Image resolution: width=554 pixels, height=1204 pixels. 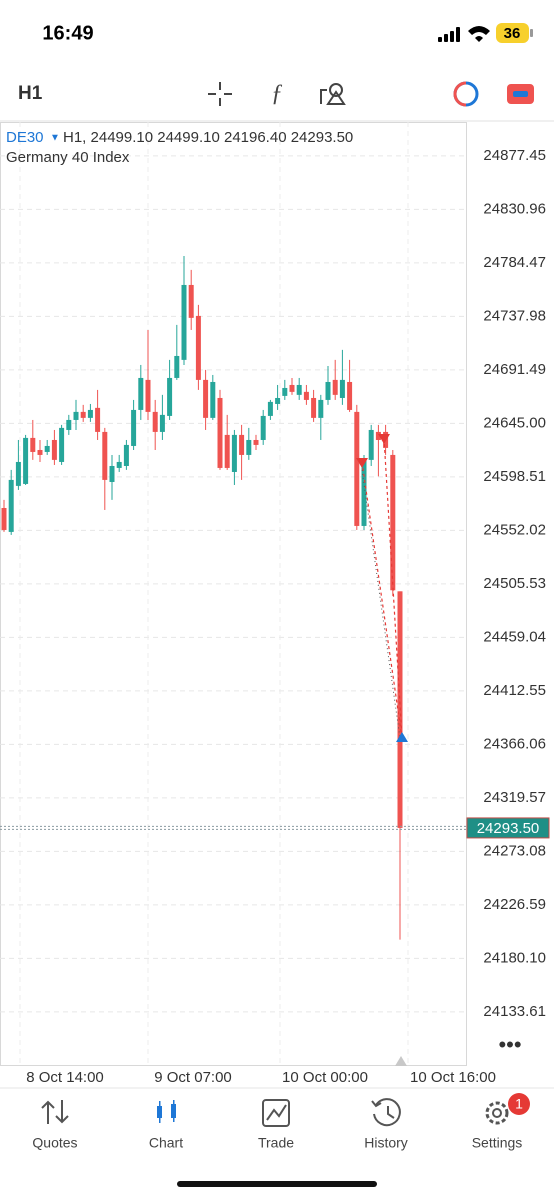 I want to click on history-icon, so click(x=386, y=1112).